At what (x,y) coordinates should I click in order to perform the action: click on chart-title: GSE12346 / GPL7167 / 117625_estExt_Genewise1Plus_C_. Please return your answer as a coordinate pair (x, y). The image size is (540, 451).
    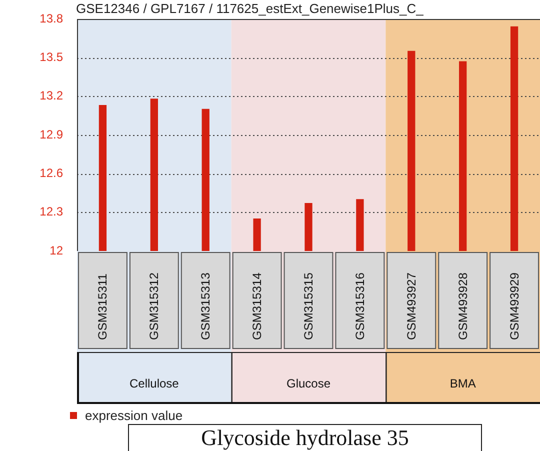
    Looking at the image, I should click on (250, 8).